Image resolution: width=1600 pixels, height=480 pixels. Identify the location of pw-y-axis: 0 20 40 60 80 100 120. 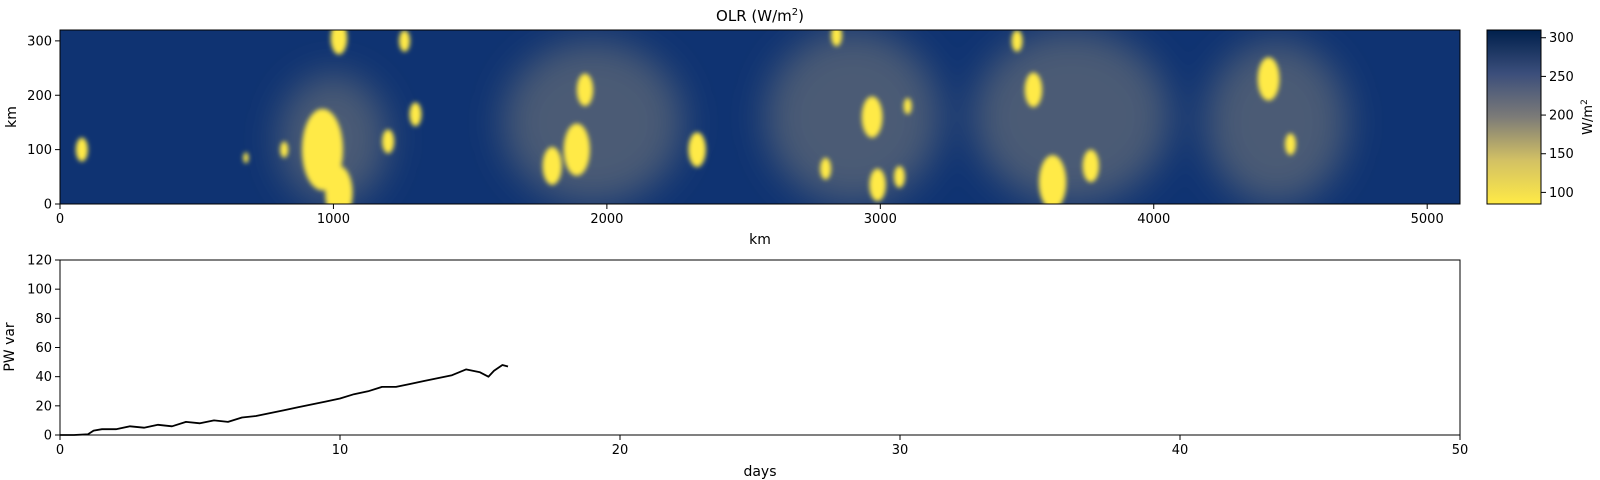
(43, 349).